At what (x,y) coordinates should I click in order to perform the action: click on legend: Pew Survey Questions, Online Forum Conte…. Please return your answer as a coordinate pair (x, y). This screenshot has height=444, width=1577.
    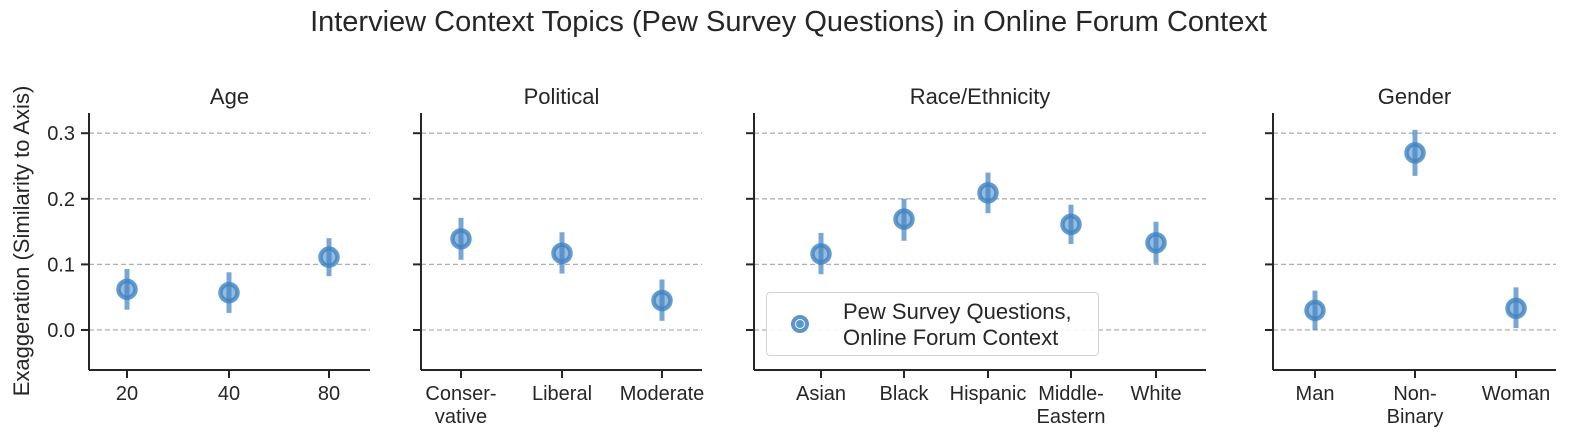
    Looking at the image, I should click on (932, 324).